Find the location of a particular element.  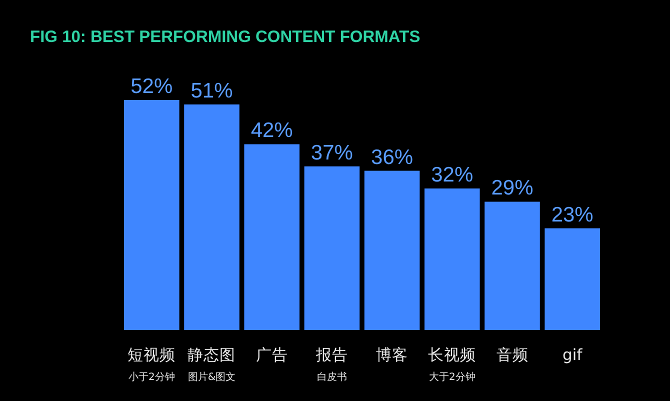

data-label: 51% is located at coordinates (211, 90).